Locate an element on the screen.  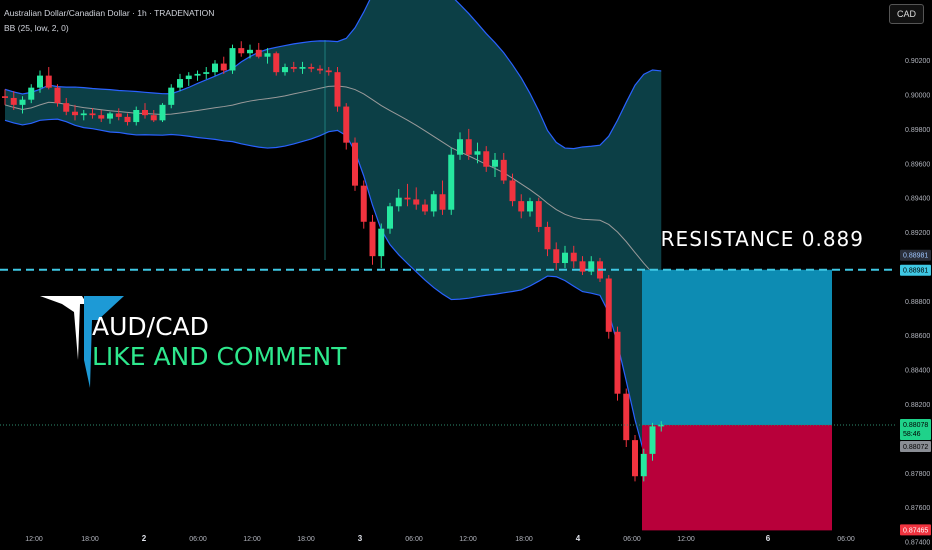
stop-badge: 0.87465 is located at coordinates (915, 530).